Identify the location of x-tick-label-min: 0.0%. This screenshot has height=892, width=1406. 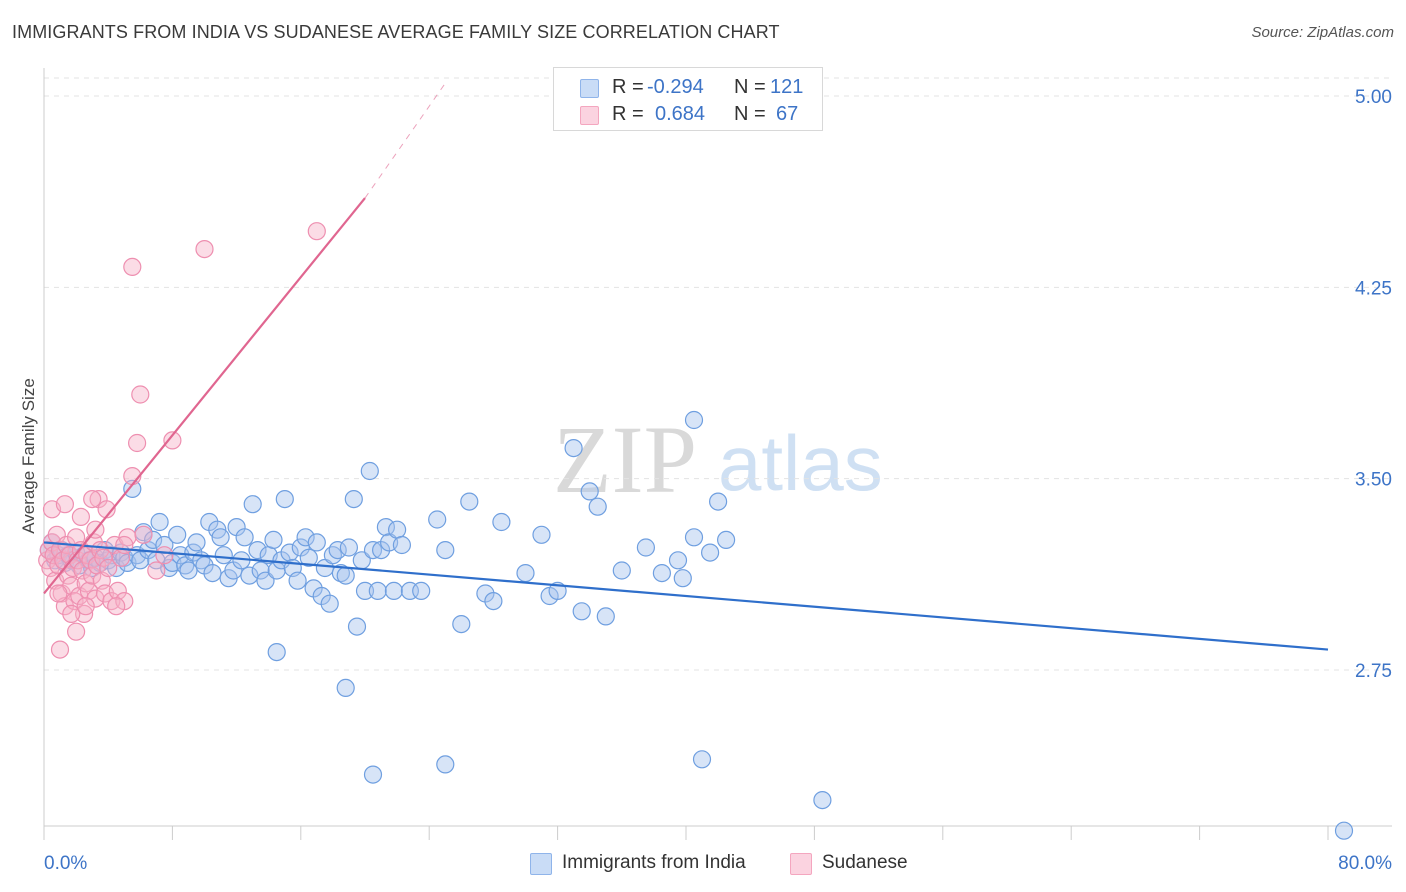
(65, 863).